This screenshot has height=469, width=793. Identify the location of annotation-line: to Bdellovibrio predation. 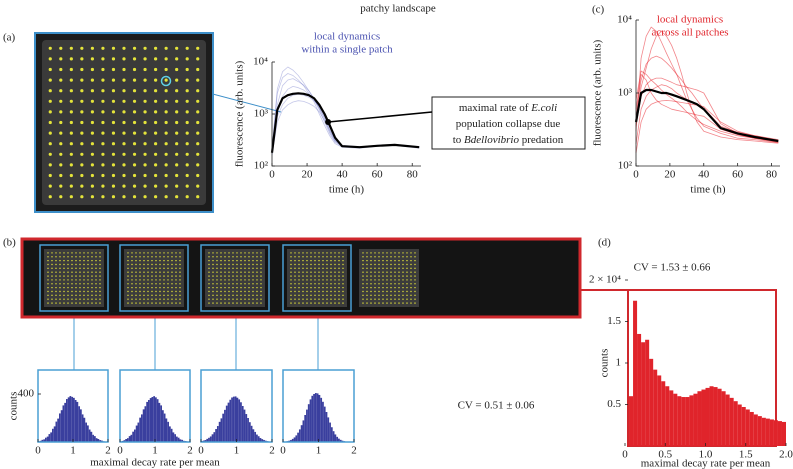
(508, 140).